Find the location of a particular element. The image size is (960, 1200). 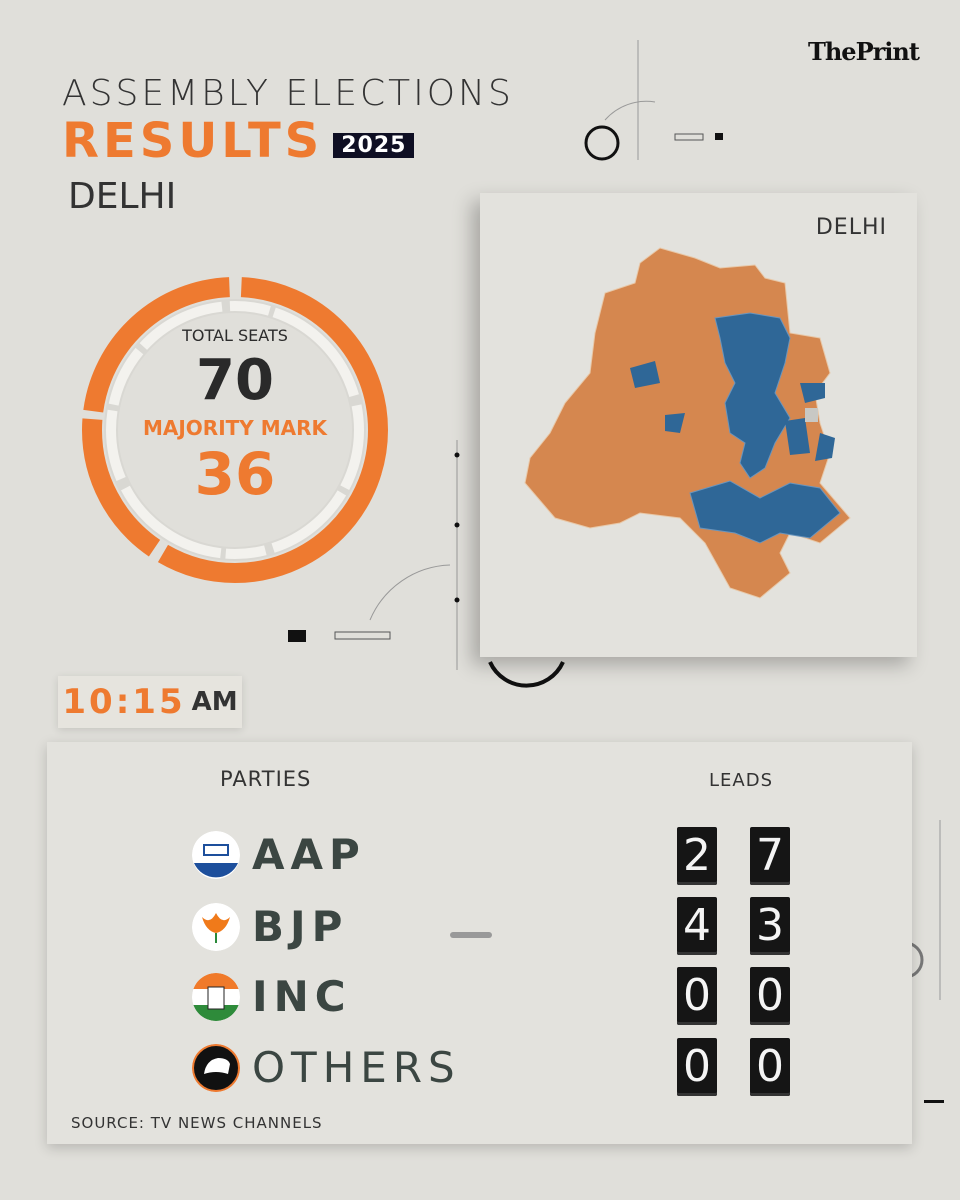

lead-digit: 2 is located at coordinates (697, 856).